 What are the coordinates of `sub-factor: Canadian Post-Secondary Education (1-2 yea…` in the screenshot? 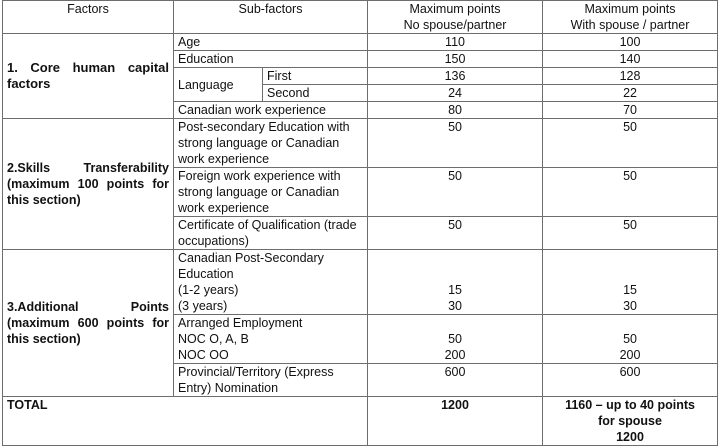 It's located at (270, 282).